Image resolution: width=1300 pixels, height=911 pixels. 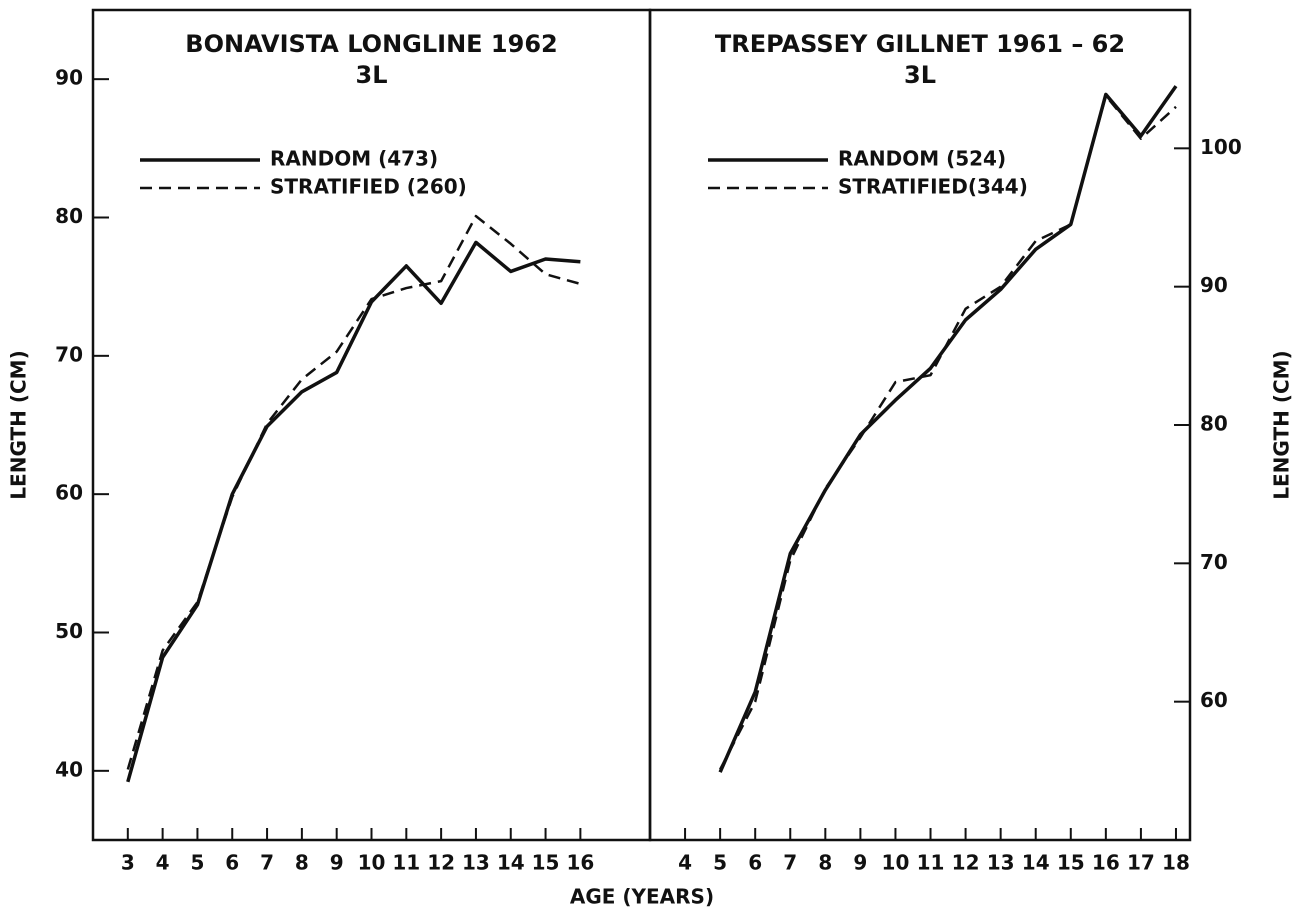 What do you see at coordinates (920, 44) in the screenshot?
I see `chart-title: TREPASSEY GILLNET 1961 – 62` at bounding box center [920, 44].